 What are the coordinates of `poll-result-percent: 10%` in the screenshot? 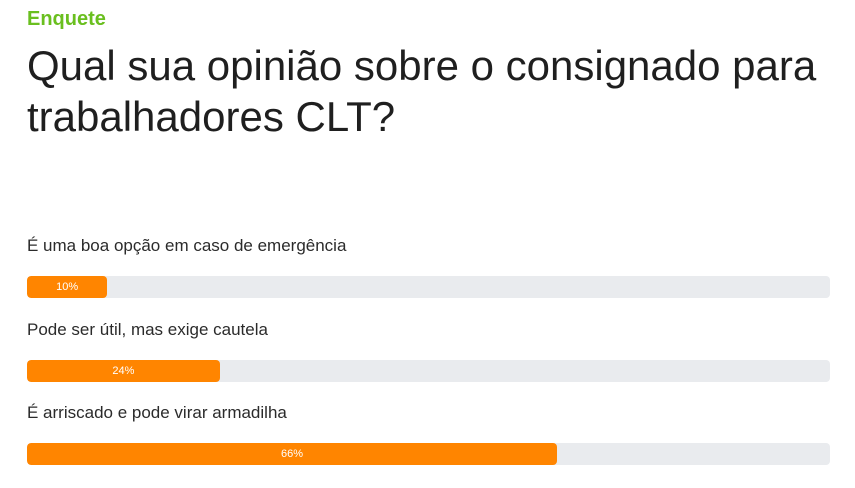 It's located at (67, 287).